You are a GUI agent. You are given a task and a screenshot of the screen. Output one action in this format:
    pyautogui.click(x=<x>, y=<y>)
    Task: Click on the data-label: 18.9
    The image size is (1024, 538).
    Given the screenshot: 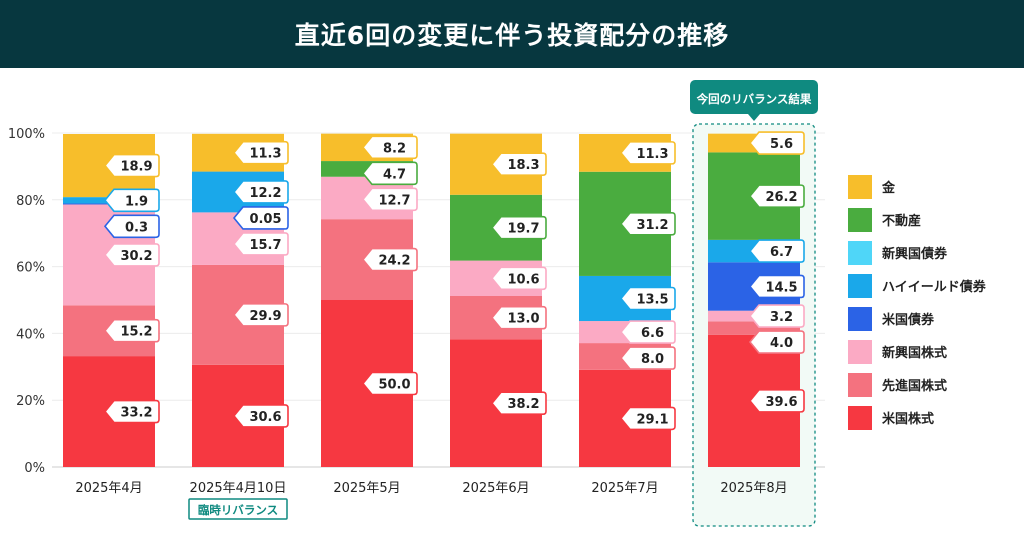 What is the action you would take?
    pyautogui.click(x=131, y=165)
    